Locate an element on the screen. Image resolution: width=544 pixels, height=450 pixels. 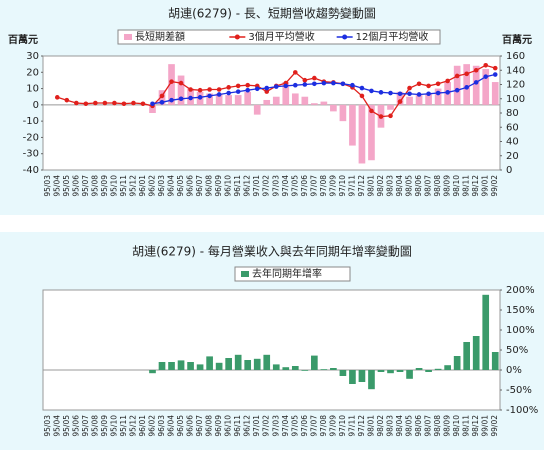
x-tick-label: 98/08 is located at coordinates (437, 426).